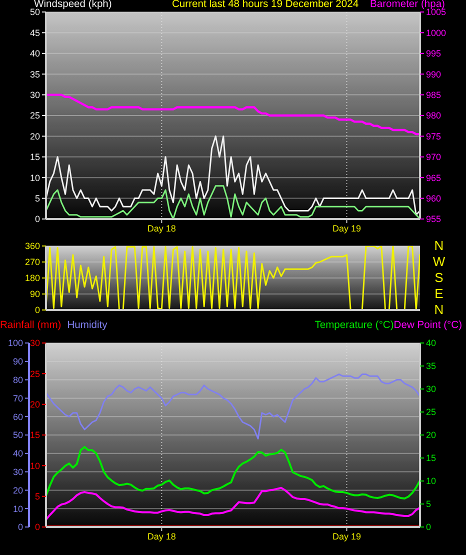 The height and width of the screenshot is (555, 466). Describe the element at coordinates (436, 33) in the screenshot. I see `y2-tick-label: 1000` at that location.